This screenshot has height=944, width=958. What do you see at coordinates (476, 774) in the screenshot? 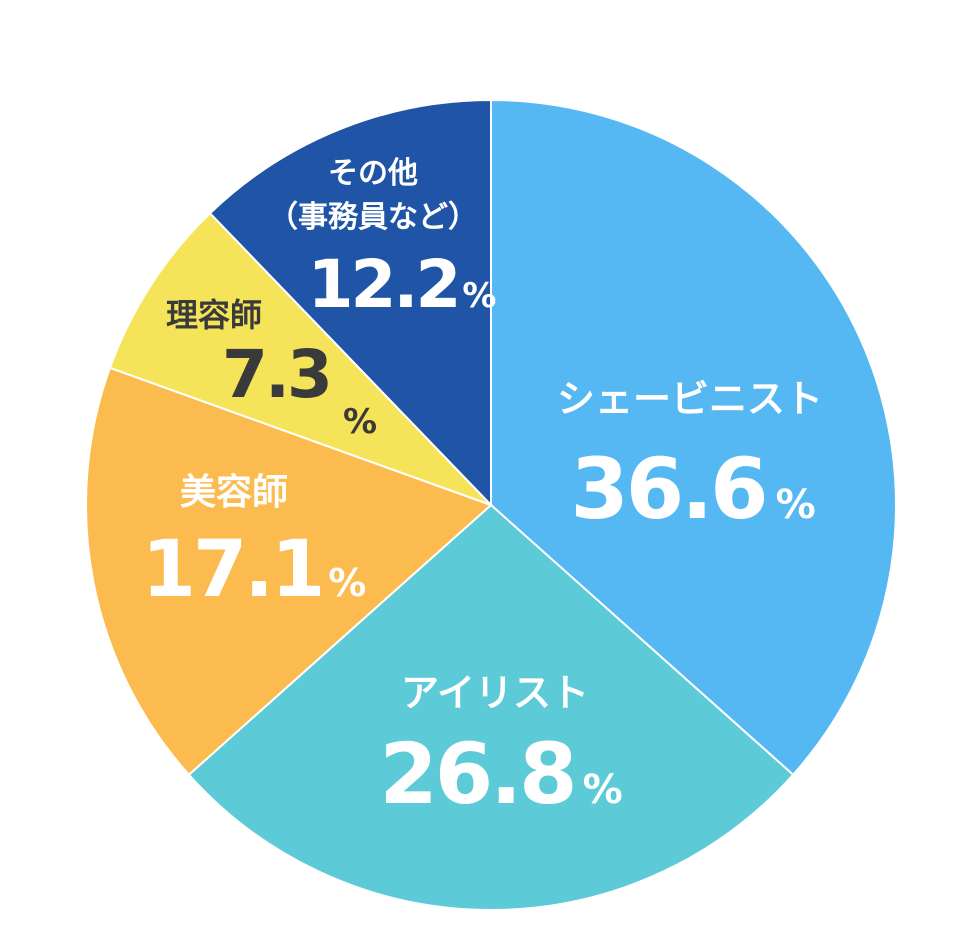
I see `slice-value-label: 26.8` at bounding box center [476, 774].